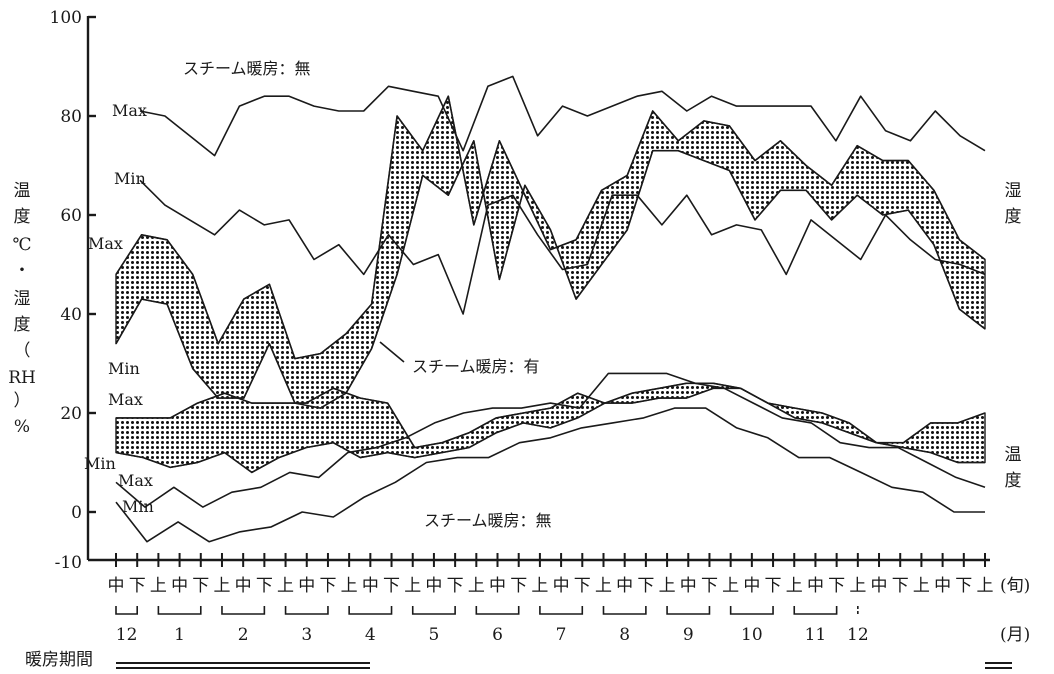  Describe the element at coordinates (66, 18) in the screenshot. I see `y-tick-label: 100` at that location.